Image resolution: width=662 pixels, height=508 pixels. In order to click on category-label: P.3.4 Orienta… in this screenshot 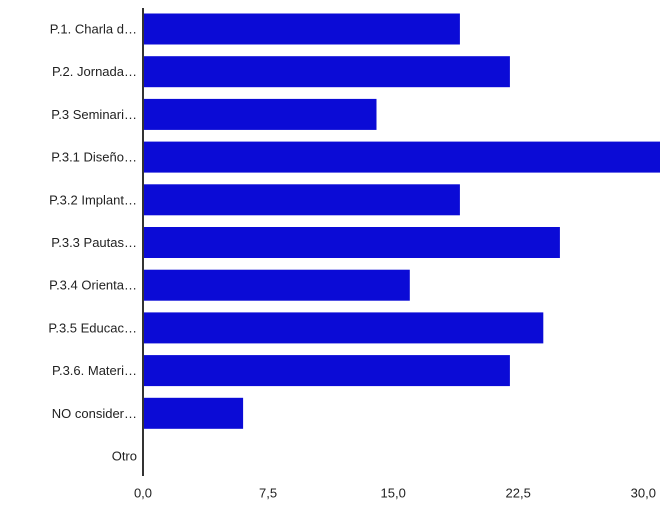, I will do `click(93, 285)`.